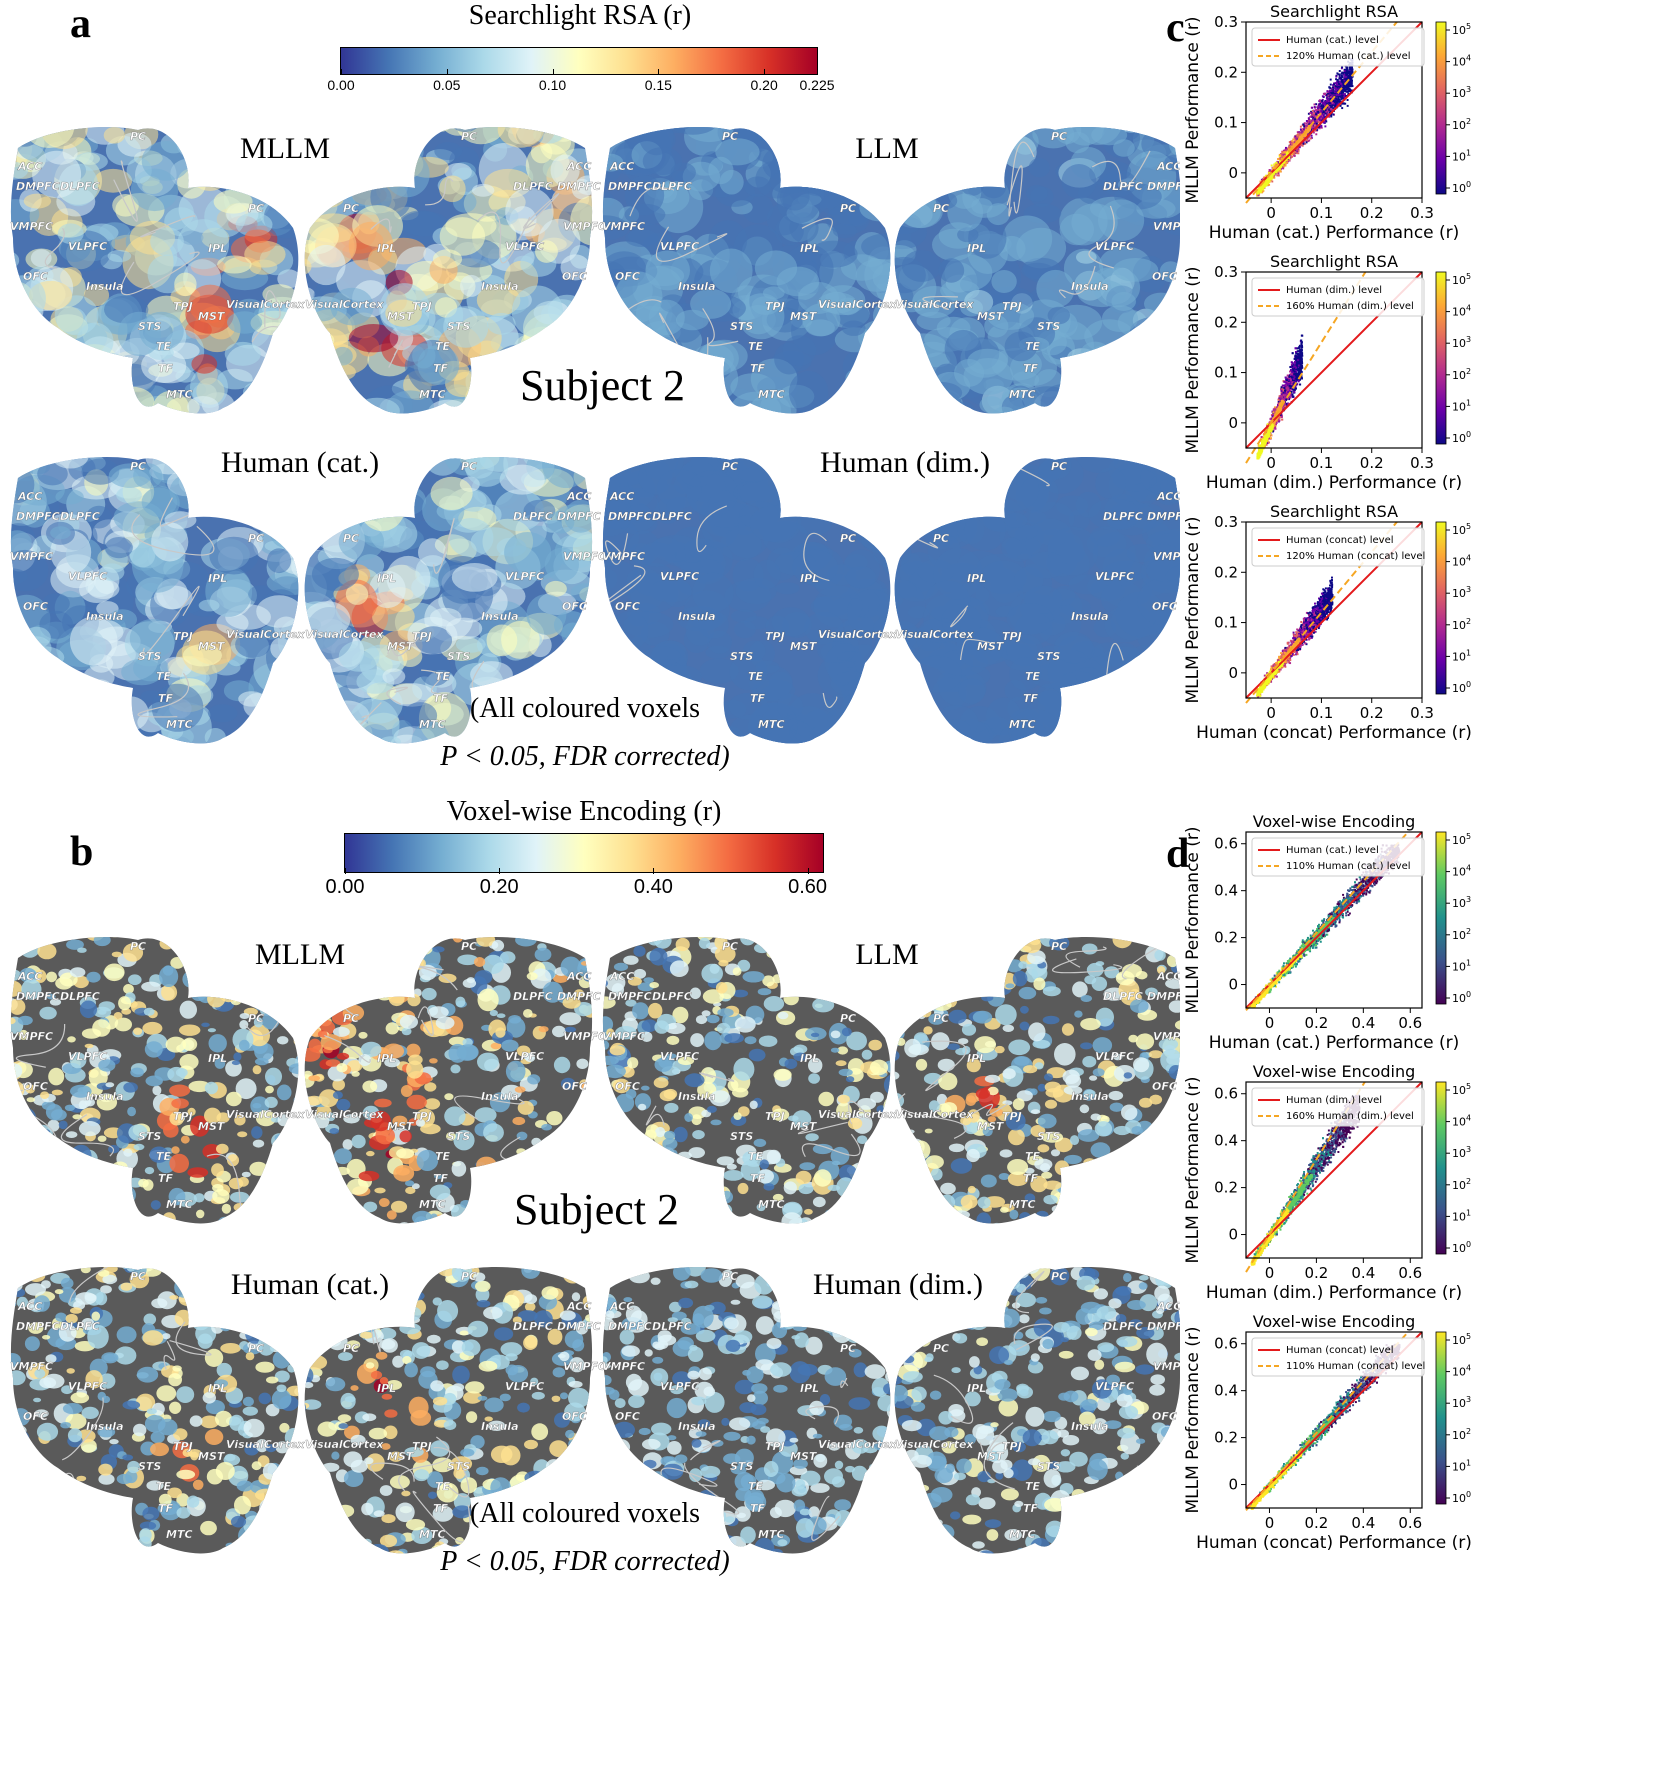 The width and height of the screenshot is (1664, 1772). What do you see at coordinates (1177, 854) in the screenshot?
I see `panel-letter-d: d` at bounding box center [1177, 854].